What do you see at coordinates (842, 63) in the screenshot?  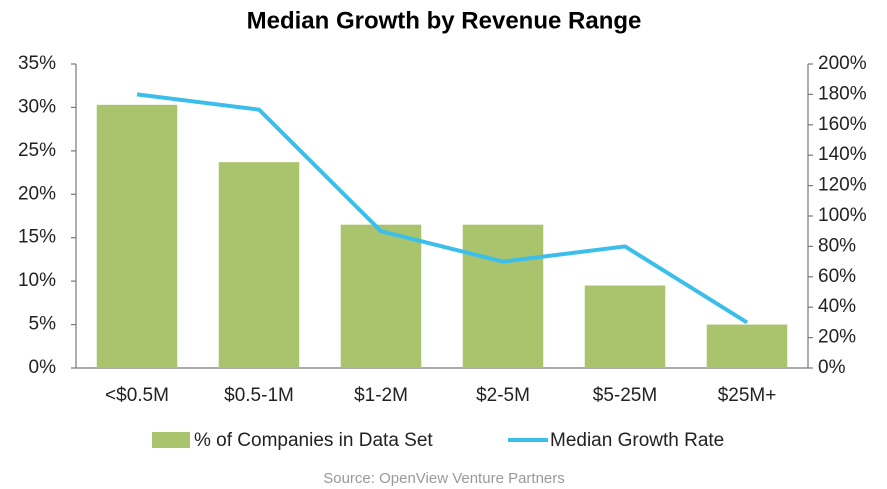 I see `y2-tick-label: 200%` at bounding box center [842, 63].